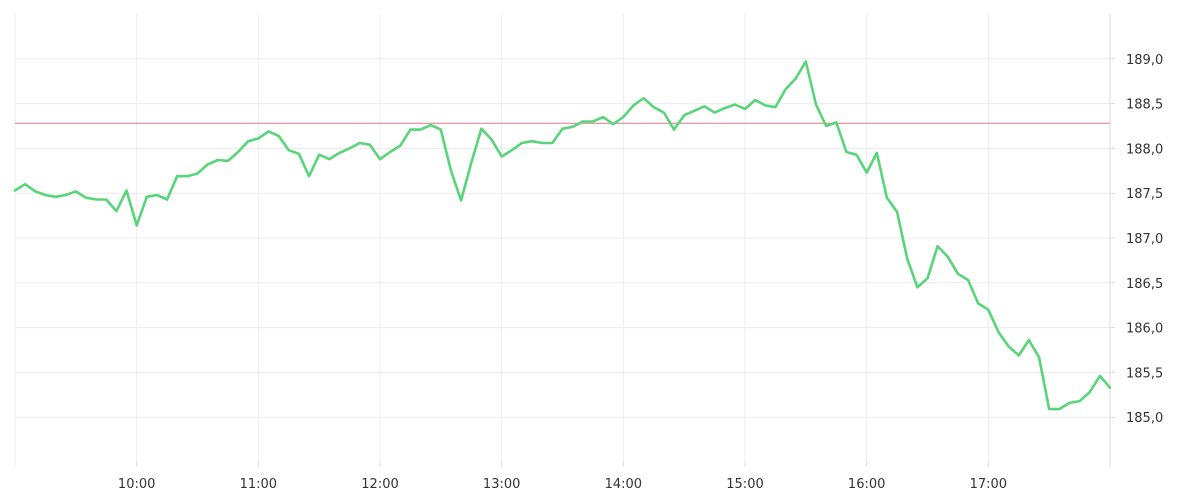 Image resolution: width=1200 pixels, height=500 pixels. I want to click on y-tick-label: 187,0, so click(1144, 239).